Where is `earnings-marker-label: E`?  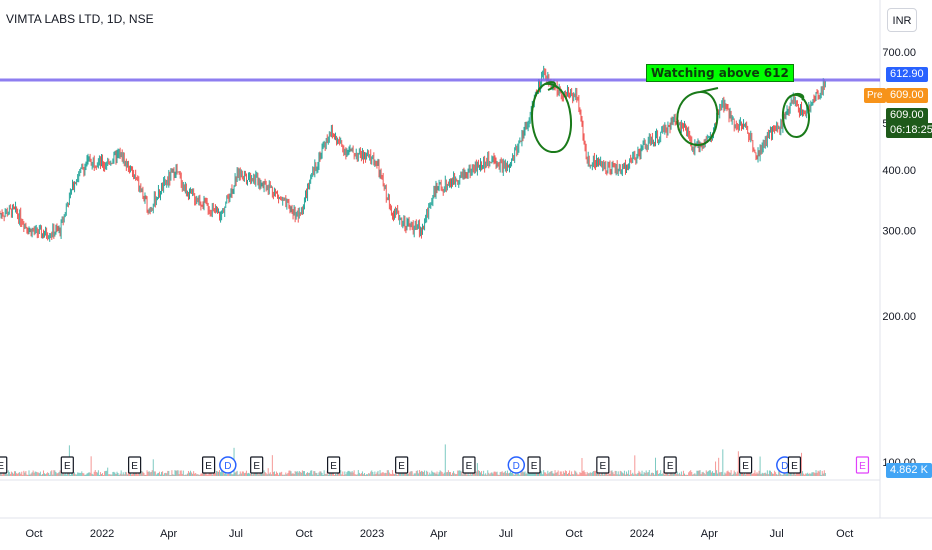 earnings-marker-label: E is located at coordinates (670, 466).